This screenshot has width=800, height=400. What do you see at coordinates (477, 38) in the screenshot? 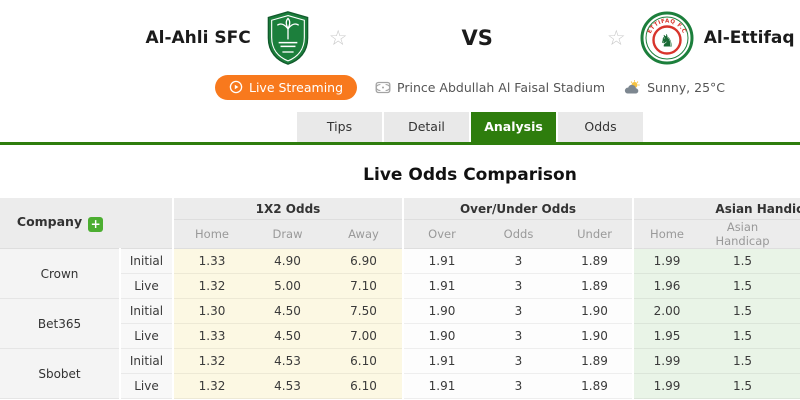
I see `vs-label: VS` at bounding box center [477, 38].